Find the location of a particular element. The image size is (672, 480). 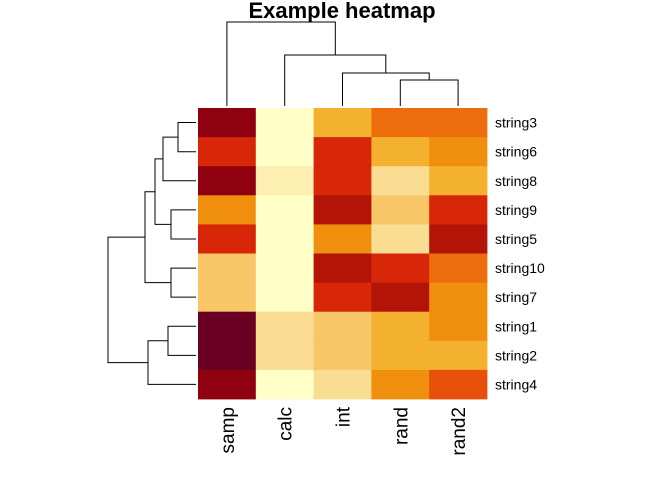

heatmap-cell-string7-rand is located at coordinates (400, 297).